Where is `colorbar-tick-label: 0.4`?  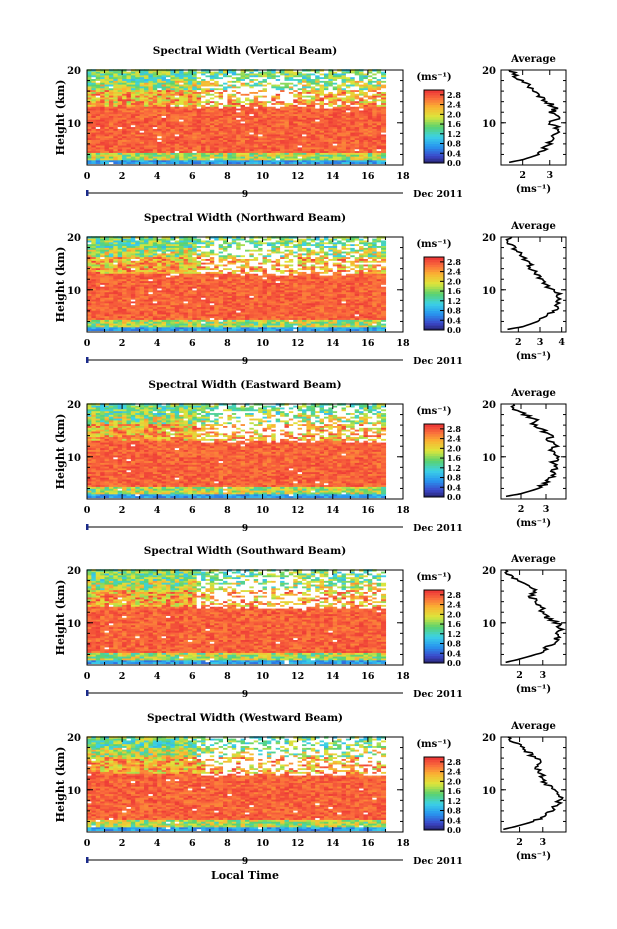 colorbar-tick-label: 0.4 is located at coordinates (454, 153).